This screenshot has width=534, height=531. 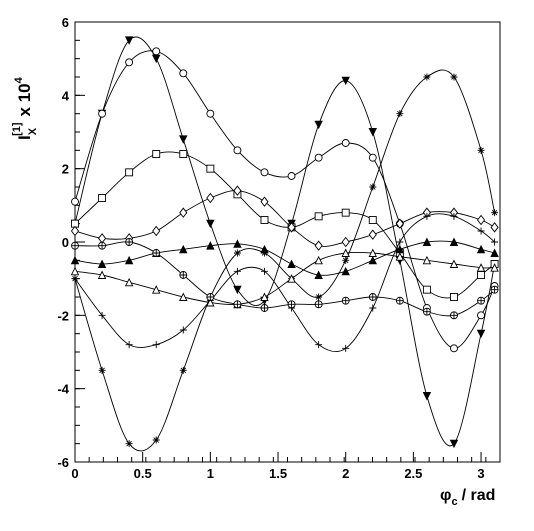 I want to click on y-label-mult: x 10, so click(x=24, y=99).